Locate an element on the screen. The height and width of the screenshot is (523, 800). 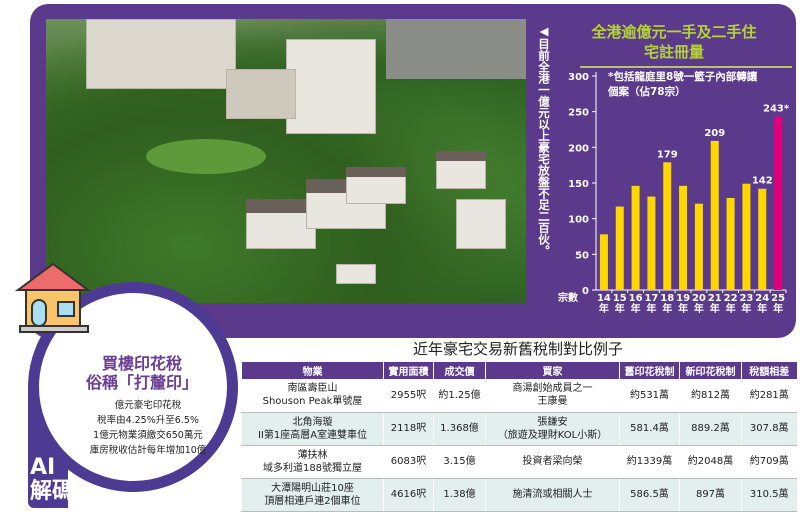
x-tick-label: 19年 is located at coordinates (683, 304).